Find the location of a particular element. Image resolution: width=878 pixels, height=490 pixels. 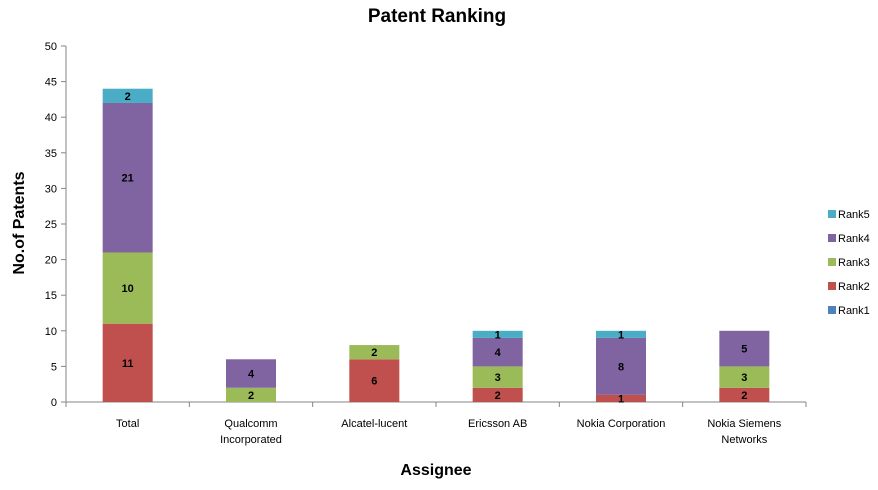

data-label: 6 is located at coordinates (374, 382).